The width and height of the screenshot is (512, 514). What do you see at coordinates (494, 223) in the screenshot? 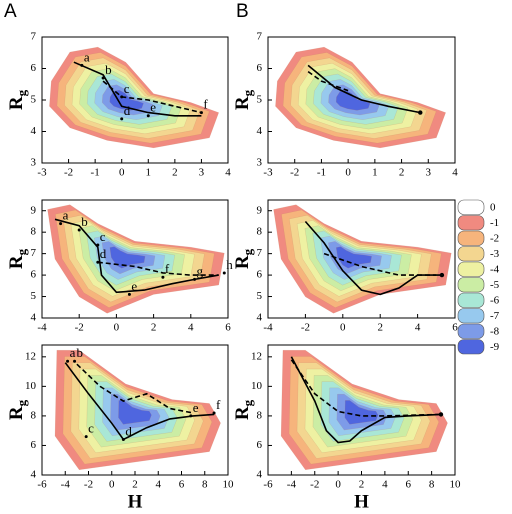
I see `colorbar-label: -1` at bounding box center [494, 223].